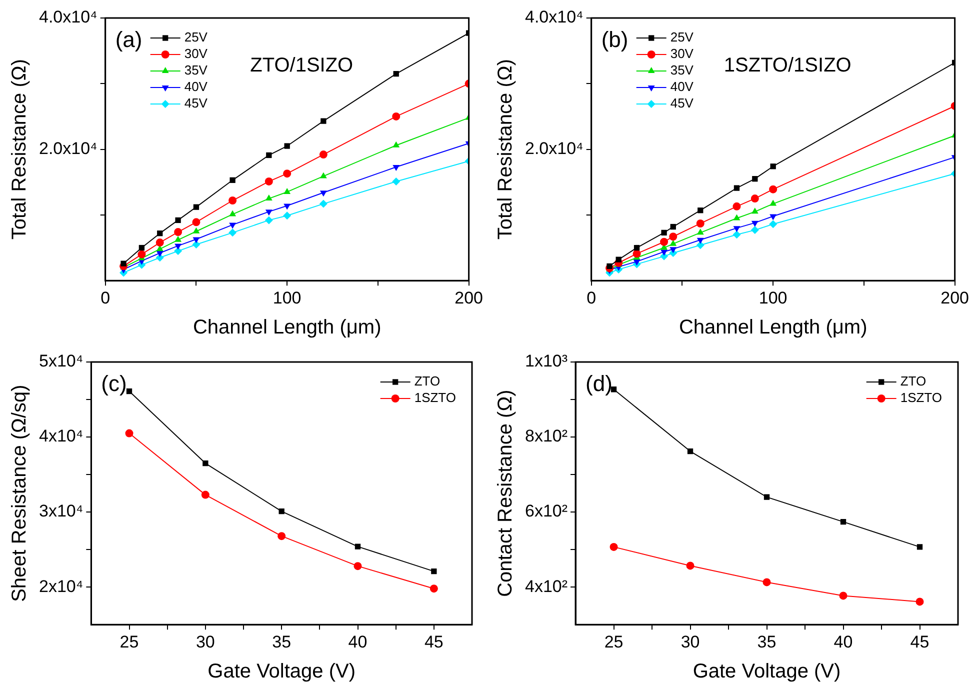 Image resolution: width=972 pixels, height=689 pixels. Describe the element at coordinates (546, 436) in the screenshot. I see `y-tick-label: 8x10²` at that location.